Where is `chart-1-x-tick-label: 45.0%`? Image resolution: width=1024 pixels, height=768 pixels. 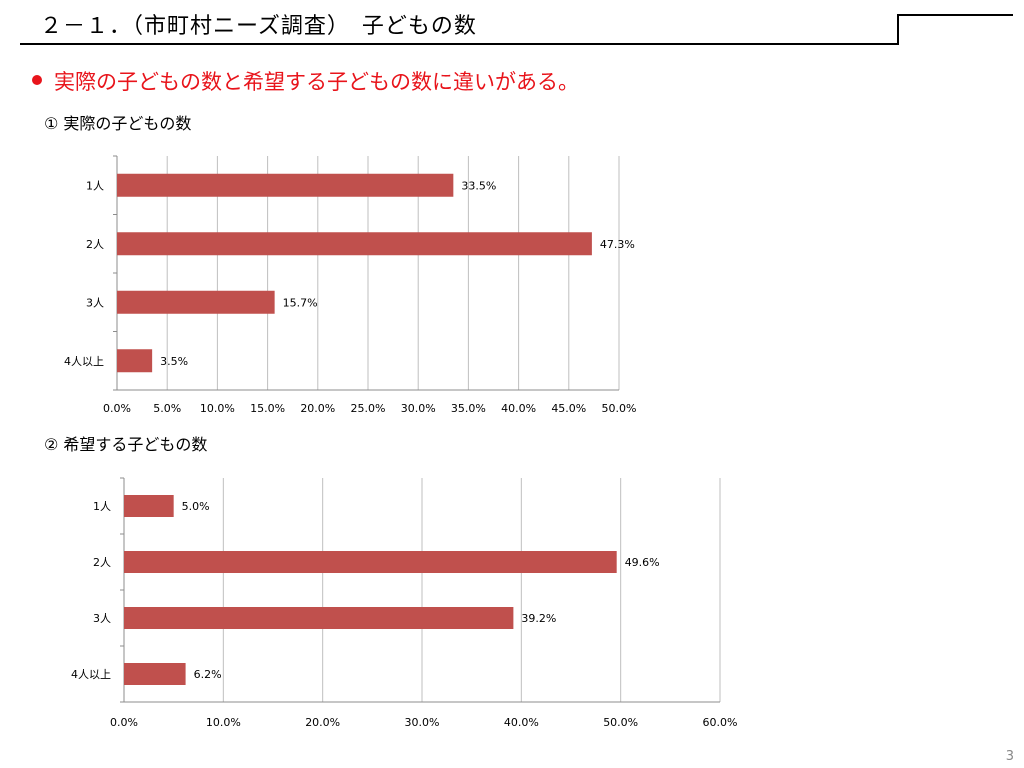
chart-1-x-tick-label: 45.0% is located at coordinates (568, 408).